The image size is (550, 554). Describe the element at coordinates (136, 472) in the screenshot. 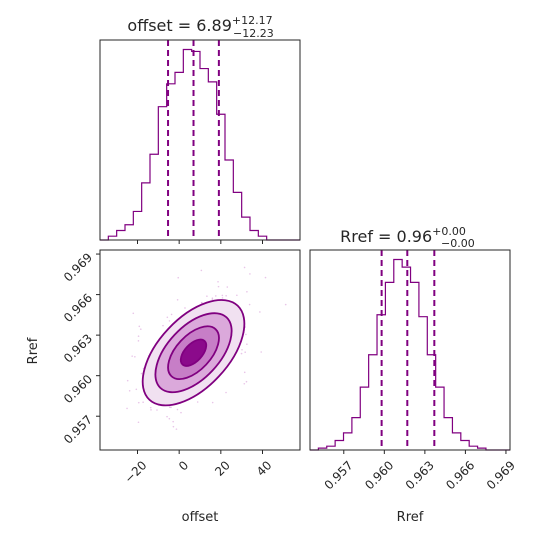

I see `offset-xtick-label-0: −20` at that location.